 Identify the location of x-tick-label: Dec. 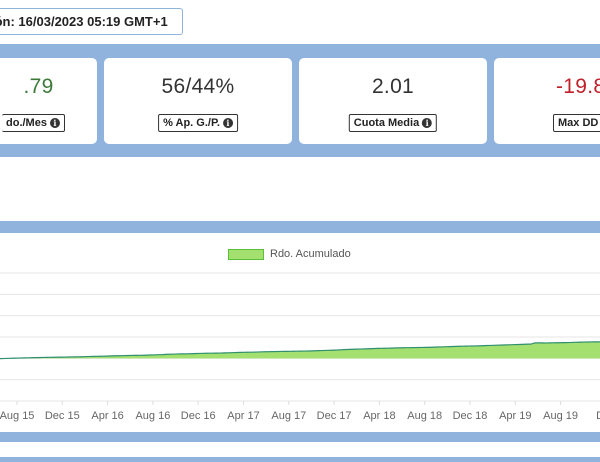
(598, 416).